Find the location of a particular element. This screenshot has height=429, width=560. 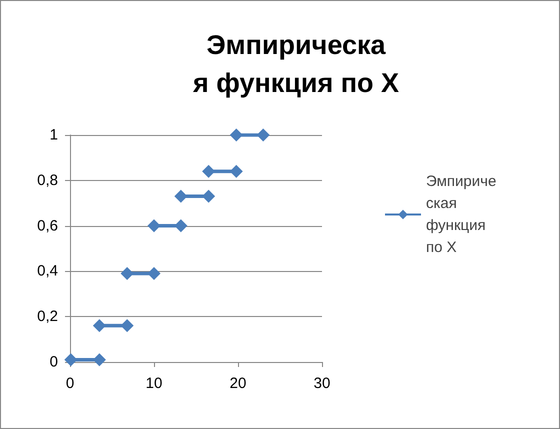

x-tick-label: 10 is located at coordinates (154, 383).